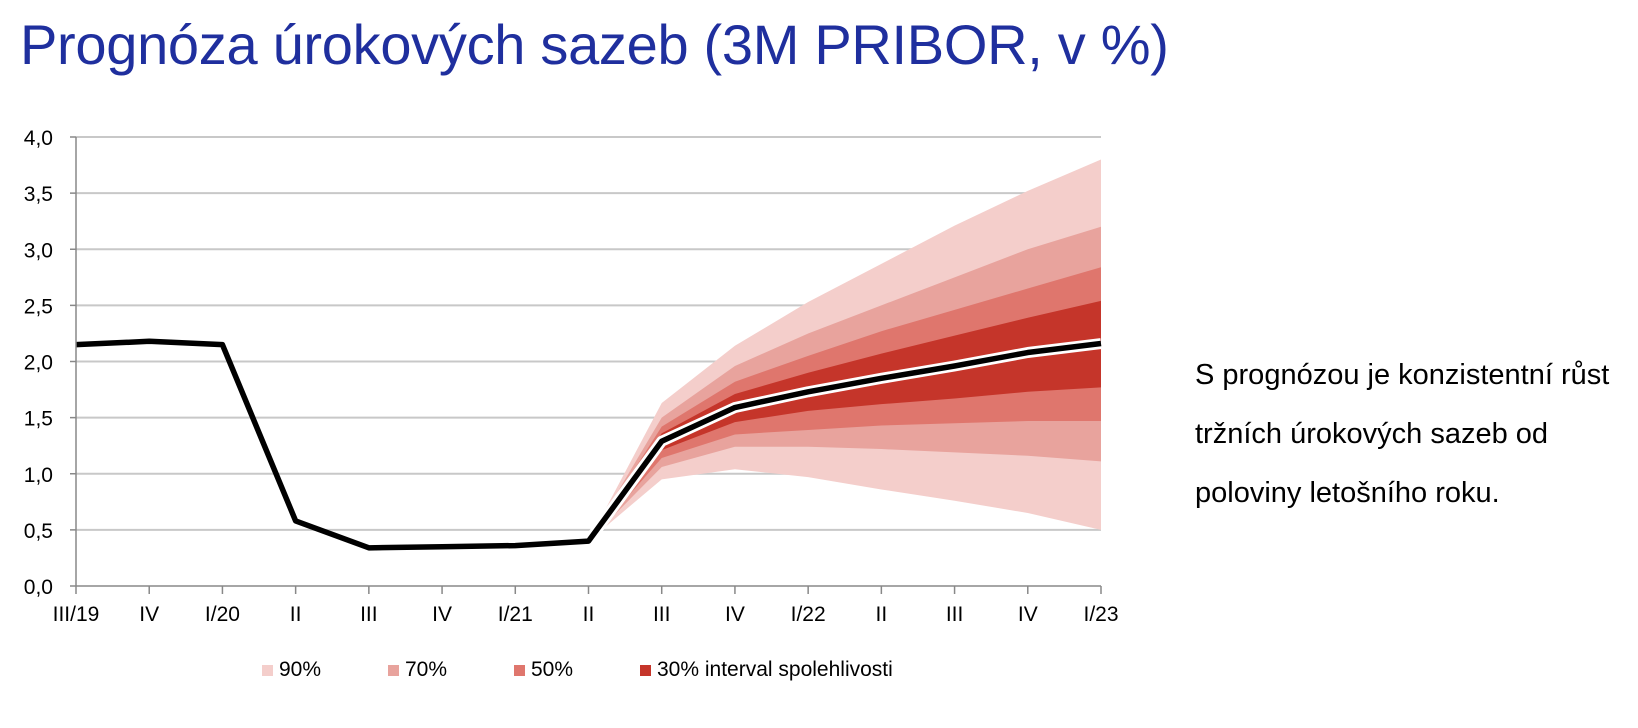 Image resolution: width=1638 pixels, height=728 pixels. I want to click on x-tick-label: I/22, so click(808, 614).